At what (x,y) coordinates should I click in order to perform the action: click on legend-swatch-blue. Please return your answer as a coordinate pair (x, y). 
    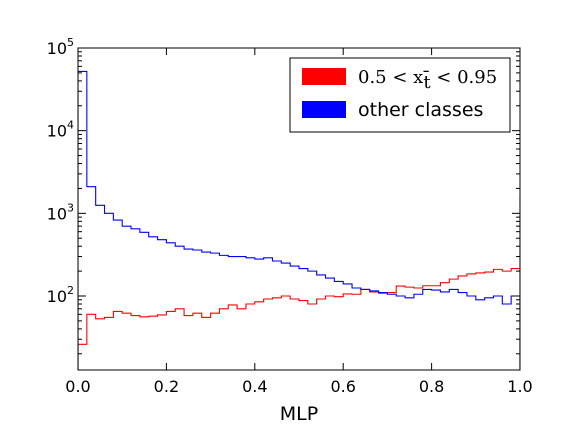
    Looking at the image, I should click on (324, 109).